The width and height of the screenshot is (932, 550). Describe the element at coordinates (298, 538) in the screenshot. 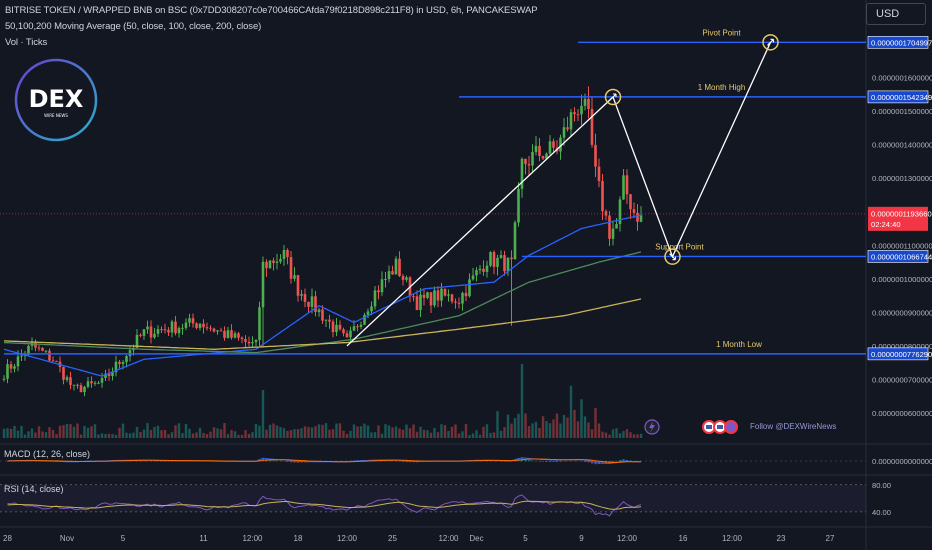

I see `time-tick: 18` at that location.